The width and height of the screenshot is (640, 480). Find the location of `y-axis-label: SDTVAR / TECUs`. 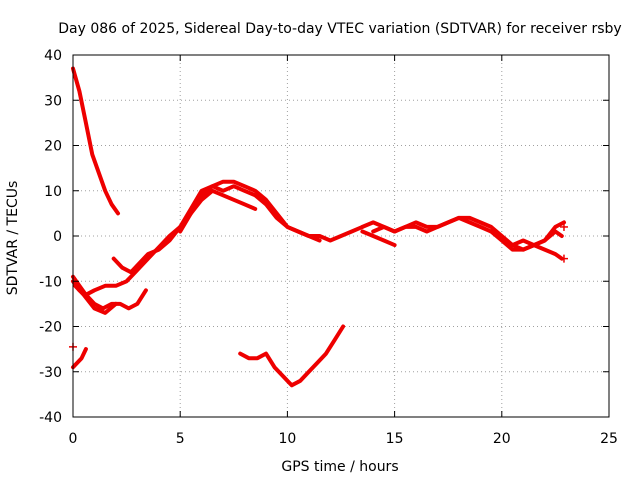

y-axis-label: SDTVAR / TECUs is located at coordinates (13, 238).